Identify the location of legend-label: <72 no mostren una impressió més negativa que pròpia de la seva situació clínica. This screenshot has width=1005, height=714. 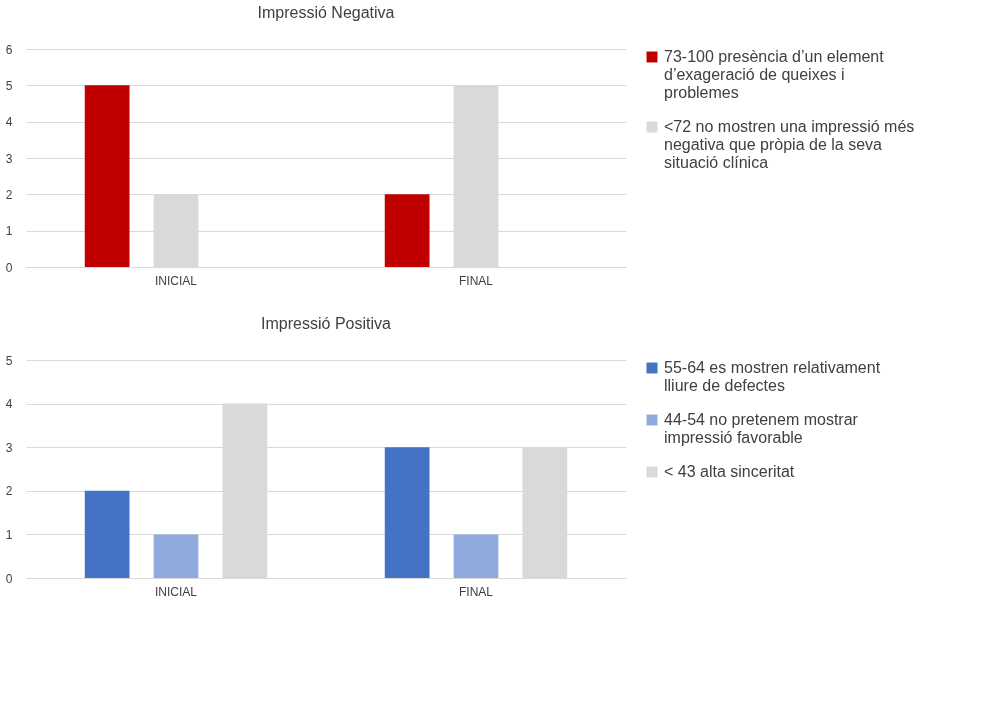
(789, 144).